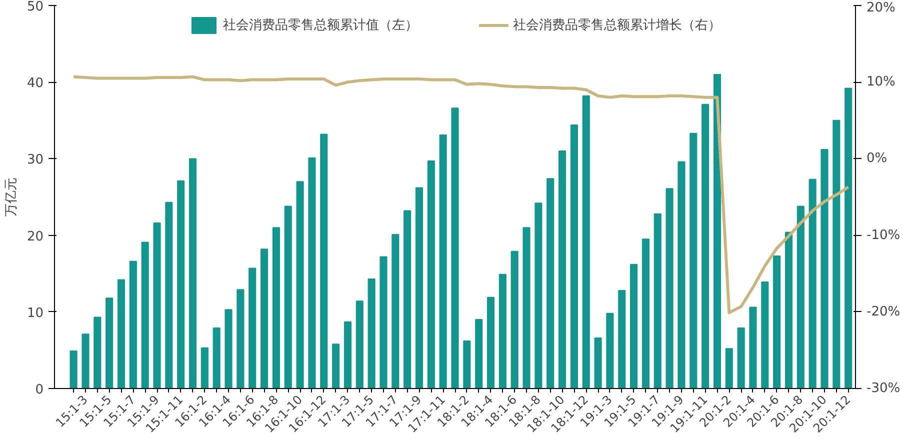 This screenshot has height=443, width=903. I want to click on y-tick-label: 50, so click(35, 7).